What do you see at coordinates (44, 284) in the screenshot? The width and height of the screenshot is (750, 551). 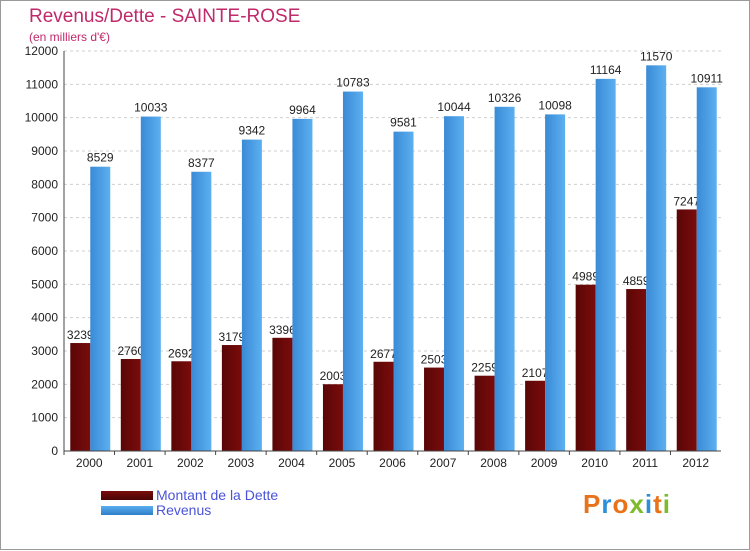 I see `y-tick-label: 5000` at bounding box center [44, 284].